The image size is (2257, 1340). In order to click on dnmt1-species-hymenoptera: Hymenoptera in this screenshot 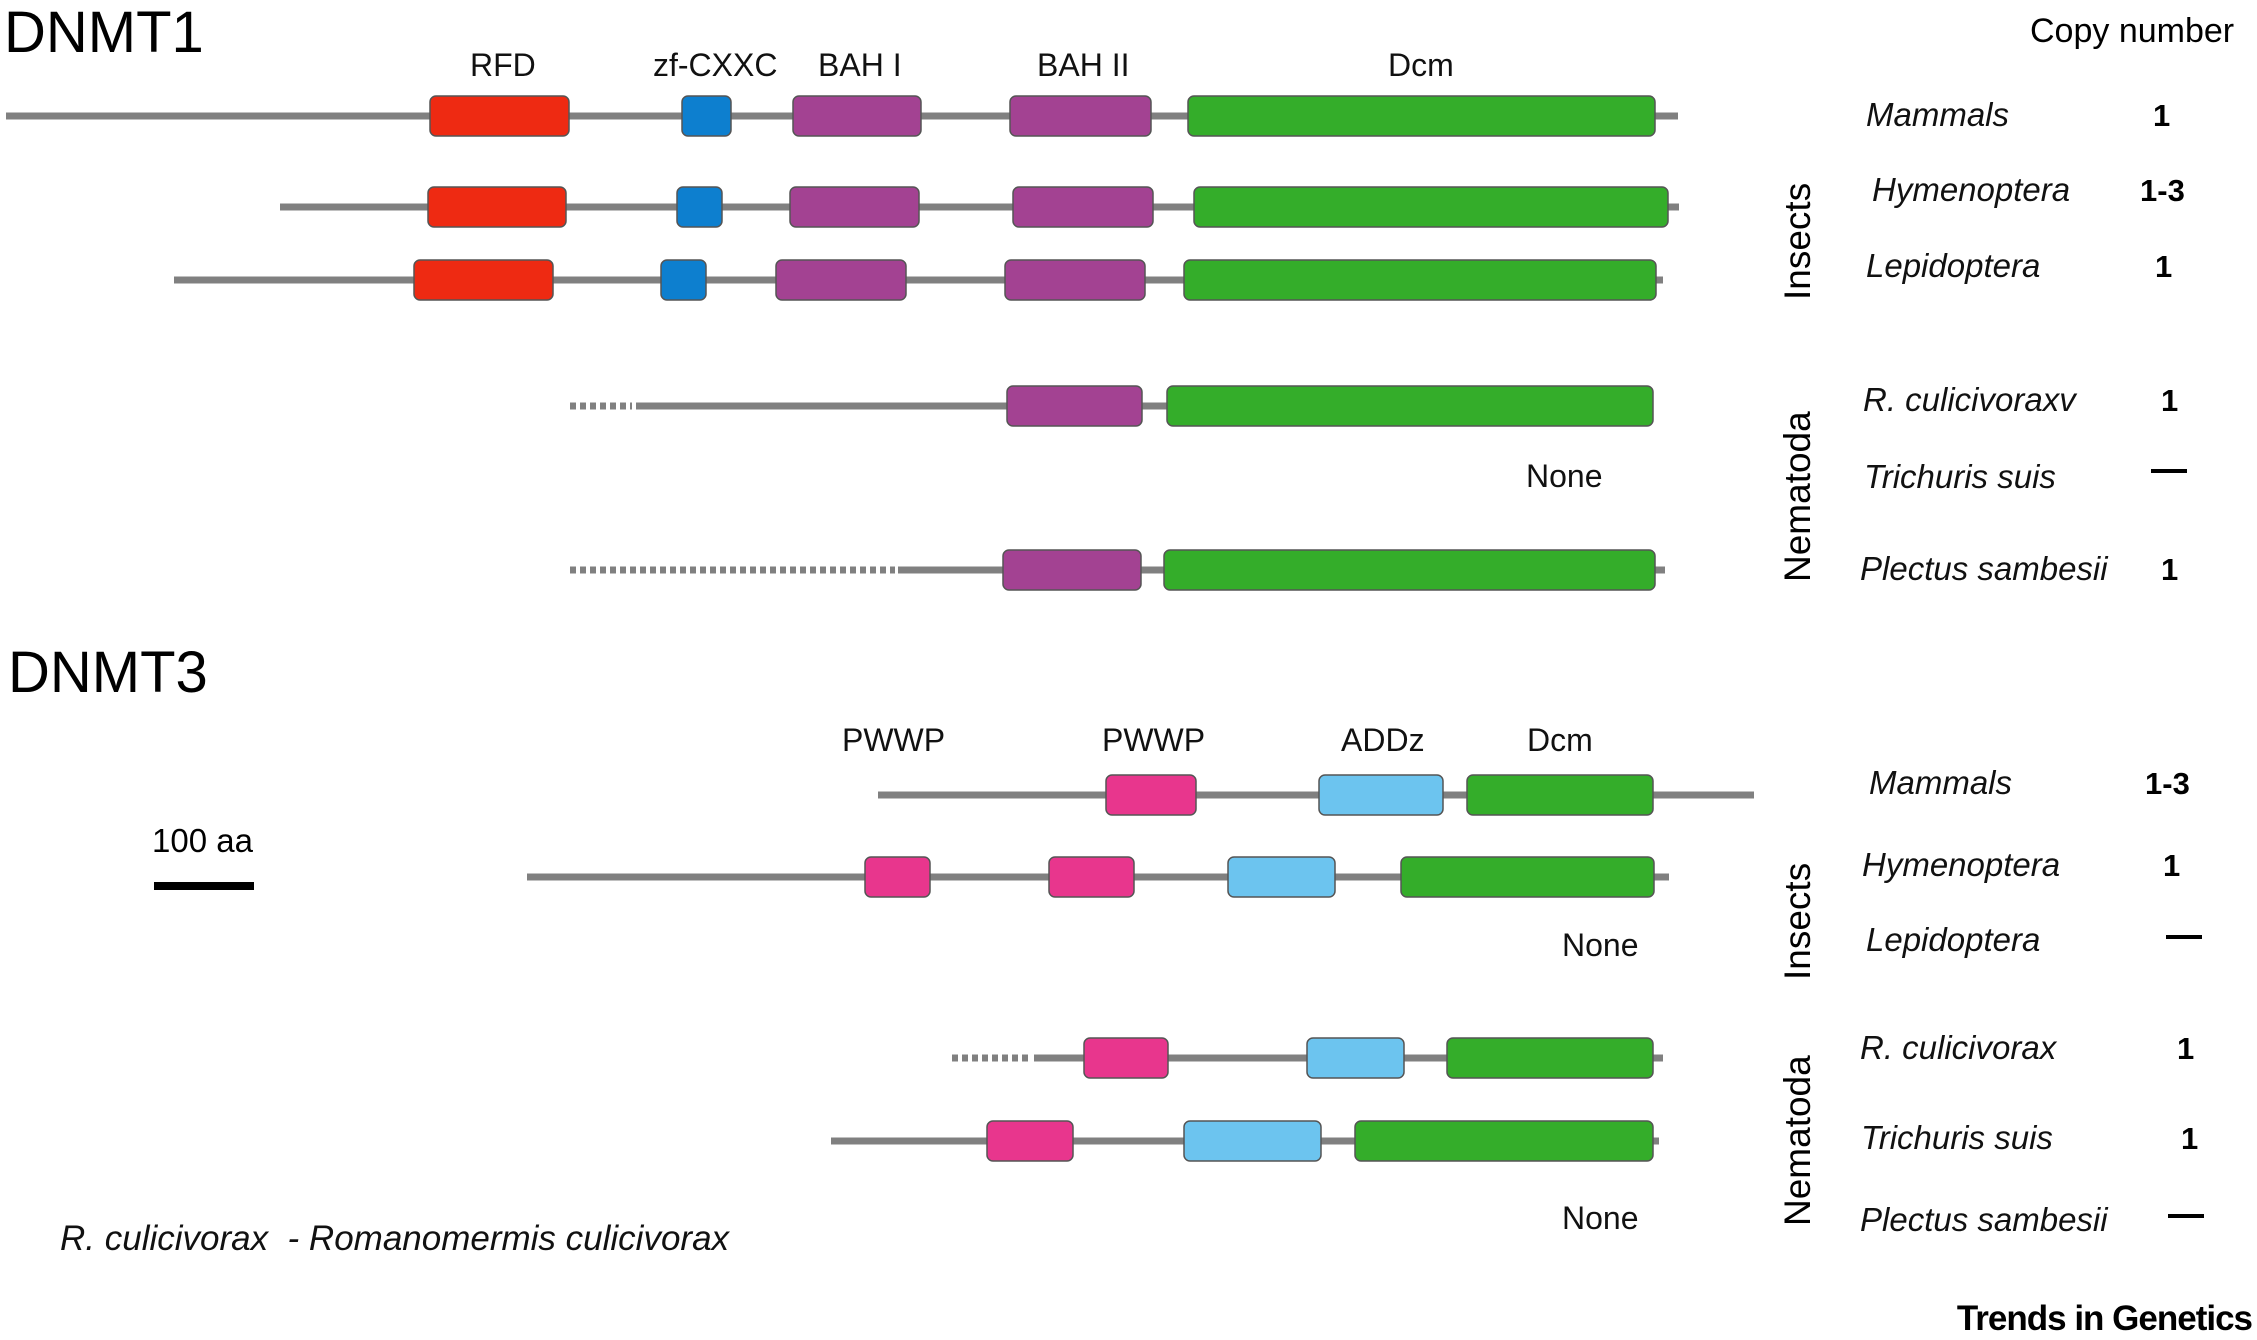, I will do `click(1971, 189)`.